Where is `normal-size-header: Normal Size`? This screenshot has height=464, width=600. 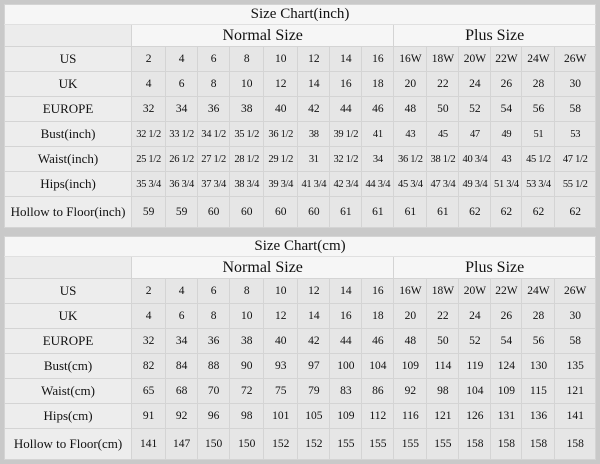 normal-size-header: Normal Size is located at coordinates (263, 35).